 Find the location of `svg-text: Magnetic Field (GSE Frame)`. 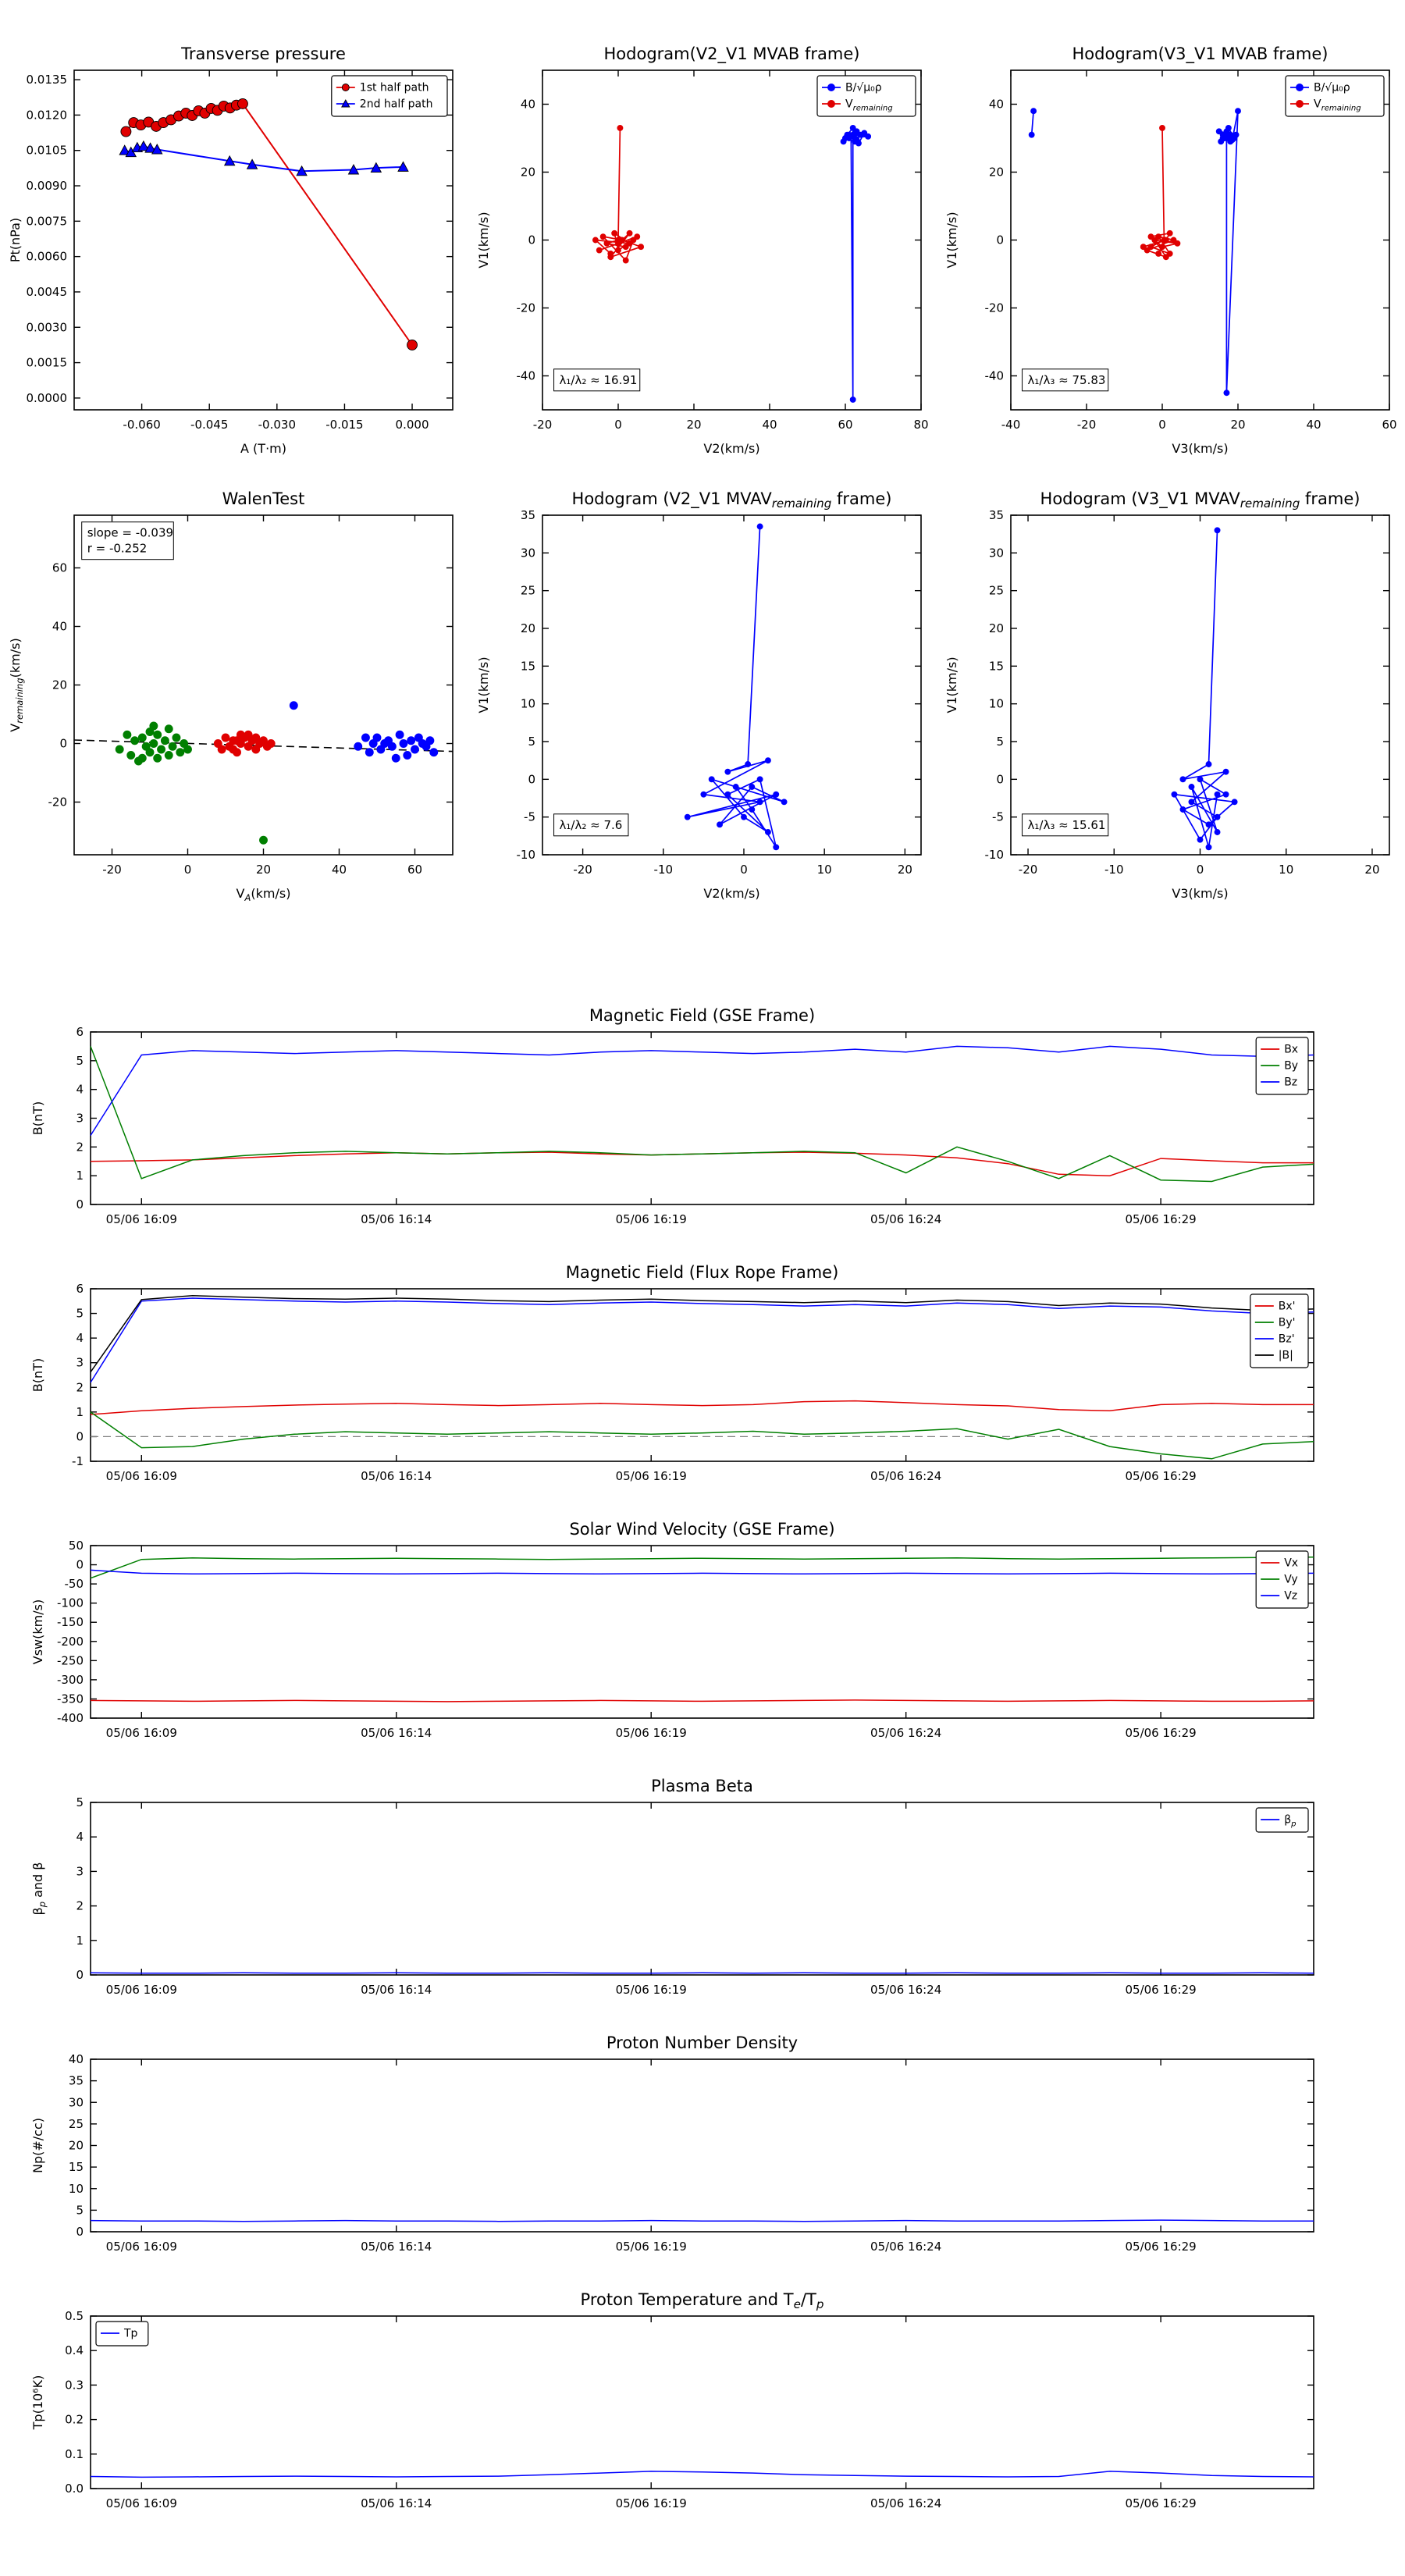

svg-text: Magnetic Field (GSE Frame) is located at coordinates (702, 1015).